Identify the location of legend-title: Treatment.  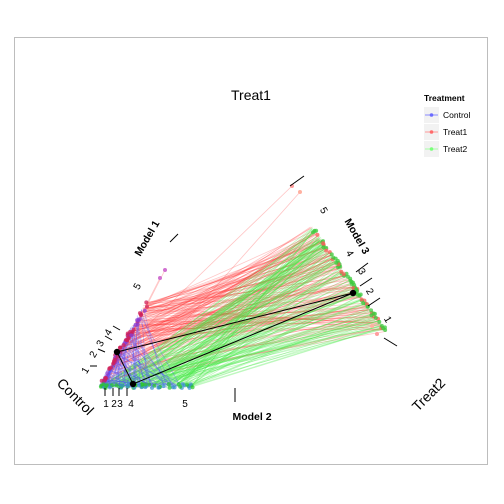
(444, 98).